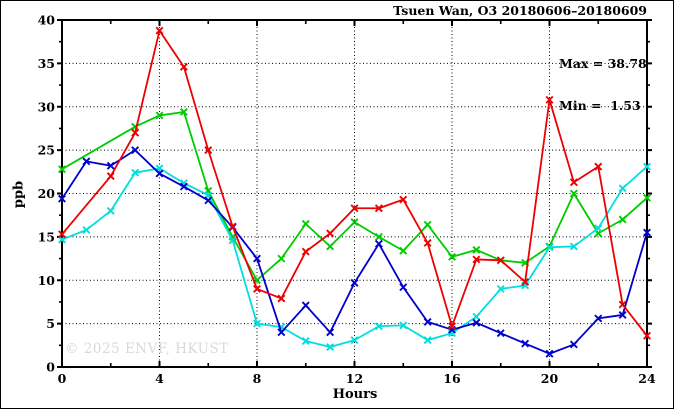  What do you see at coordinates (159, 378) in the screenshot?
I see `x-tick-label: 4` at bounding box center [159, 378].